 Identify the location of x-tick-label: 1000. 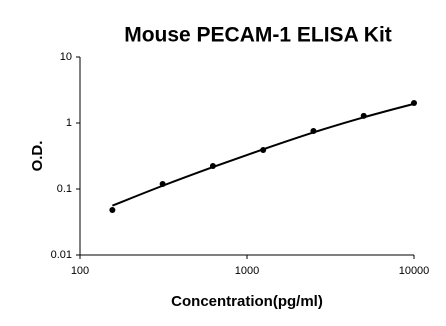
(247, 271).